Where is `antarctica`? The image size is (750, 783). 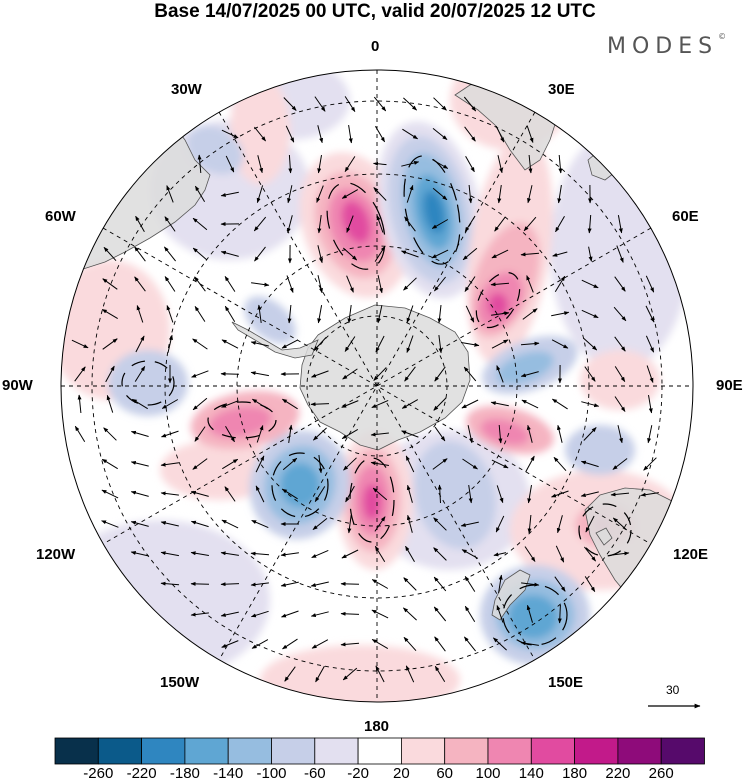
antarctica is located at coordinates (385, 377).